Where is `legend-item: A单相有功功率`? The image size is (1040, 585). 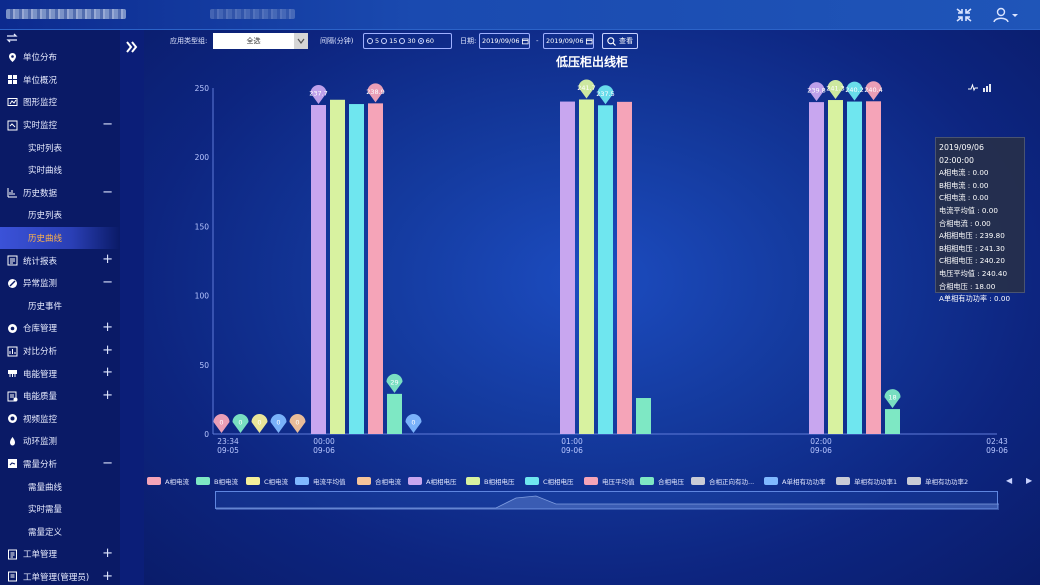
legend-item: A单相有功功率 is located at coordinates (794, 481).